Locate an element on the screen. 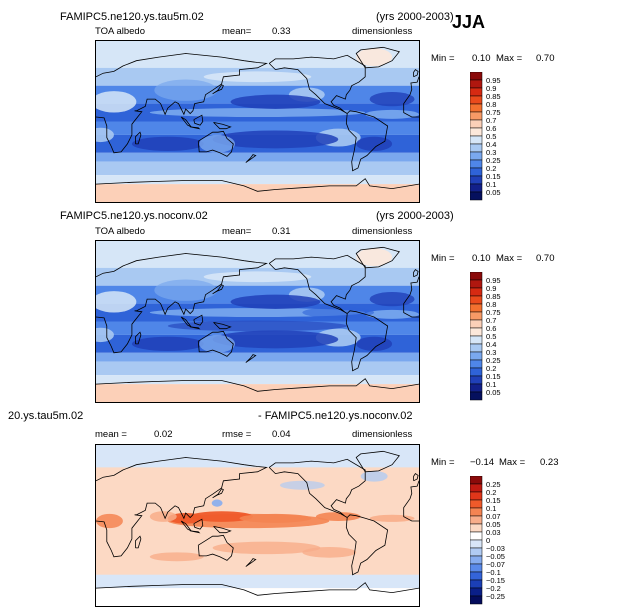 This screenshot has height=616, width=617. panel-1-max-value: 0.70 is located at coordinates (545, 58).